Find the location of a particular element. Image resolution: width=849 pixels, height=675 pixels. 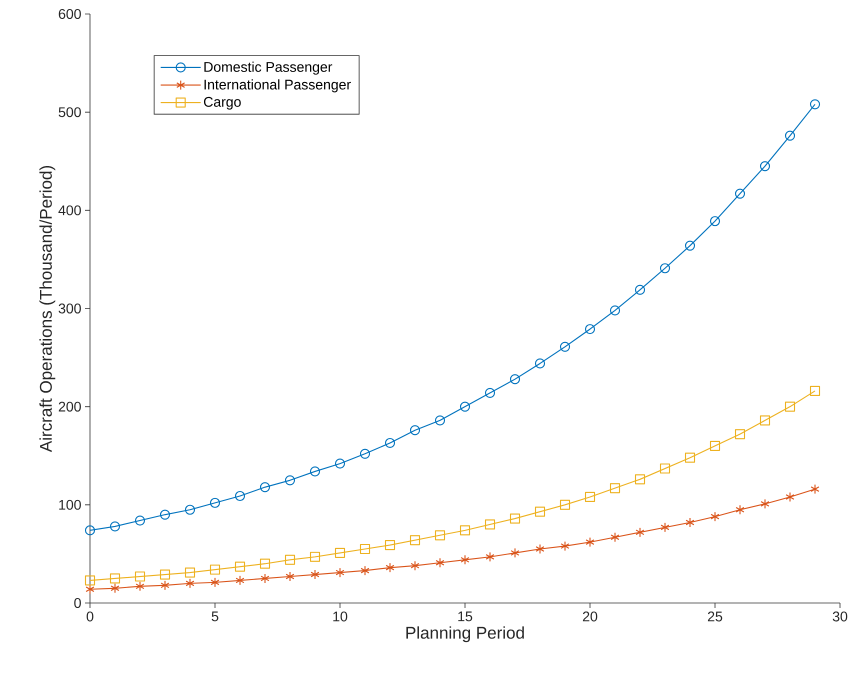

x-axis-title: Planning Period is located at coordinates (465, 634).